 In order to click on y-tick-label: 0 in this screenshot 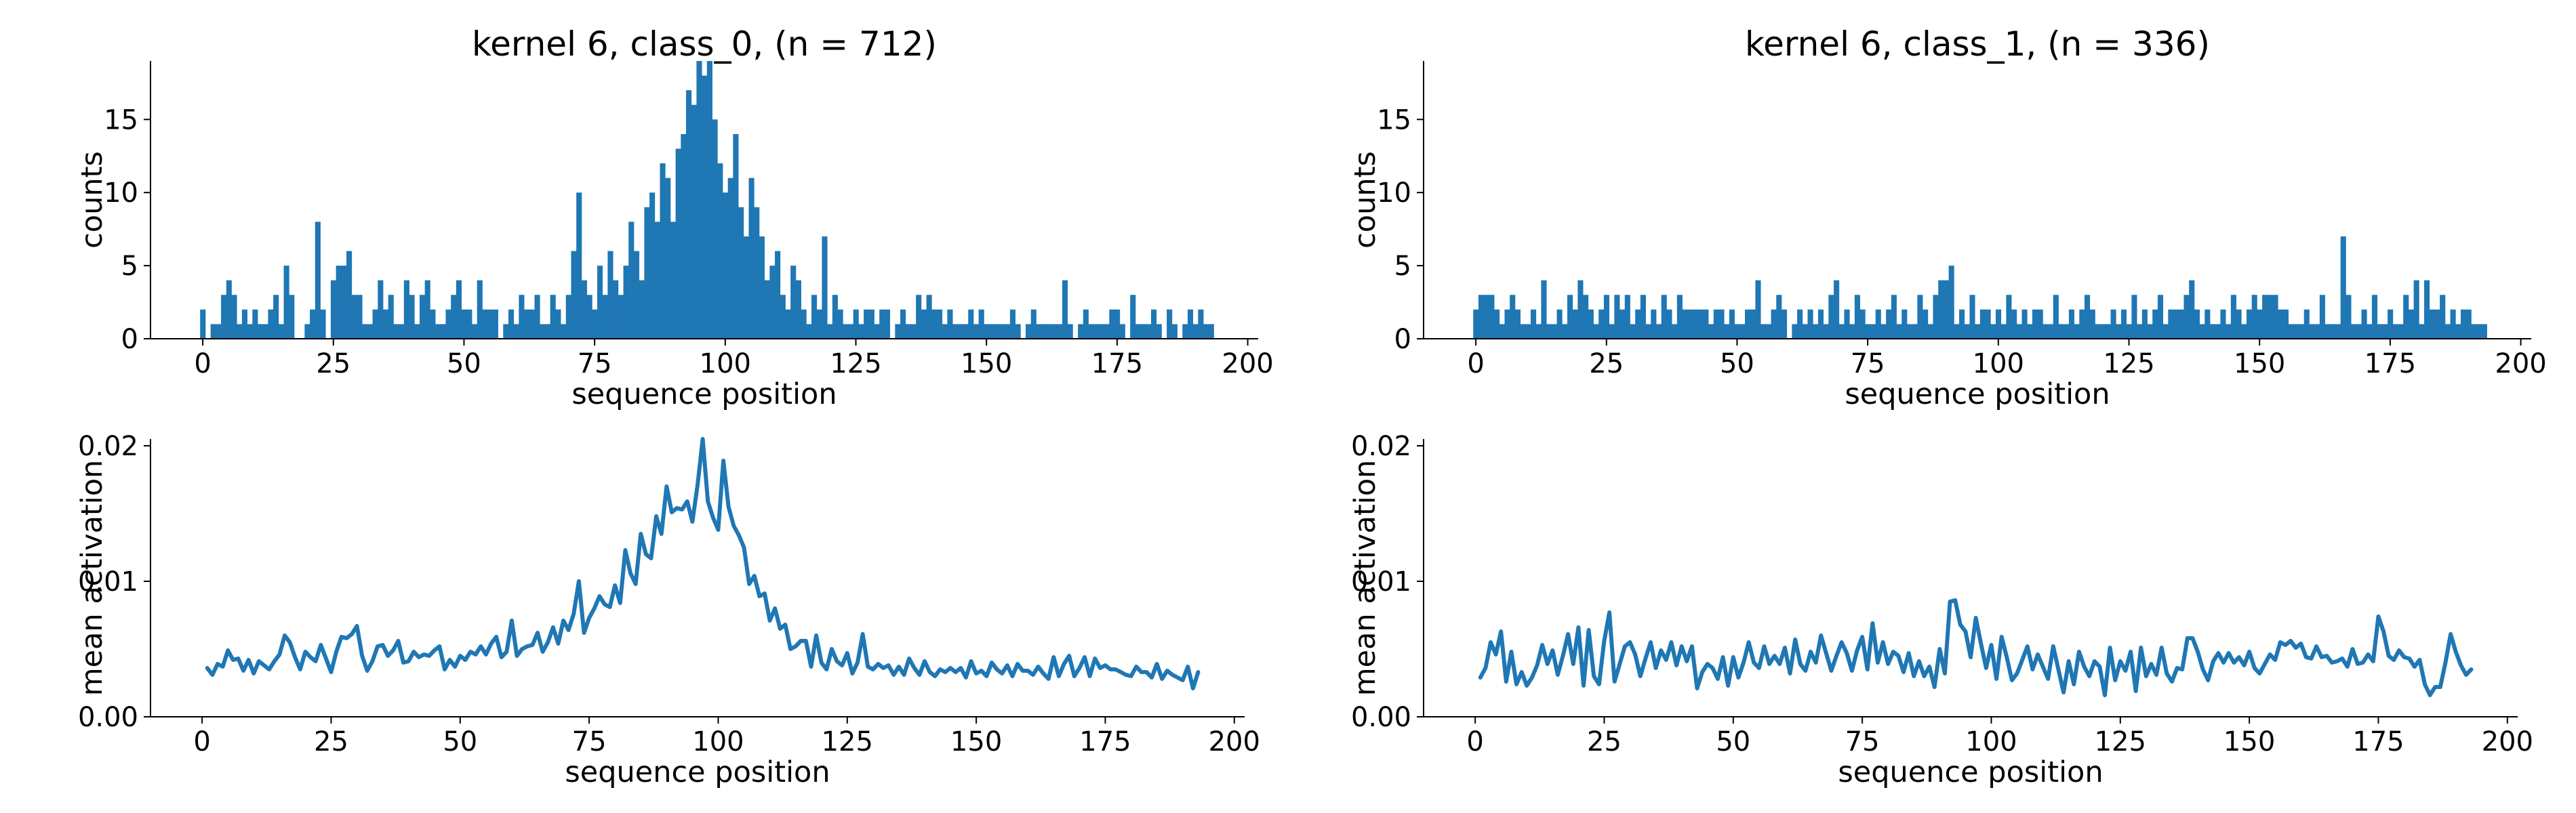, I will do `click(1402, 339)`.